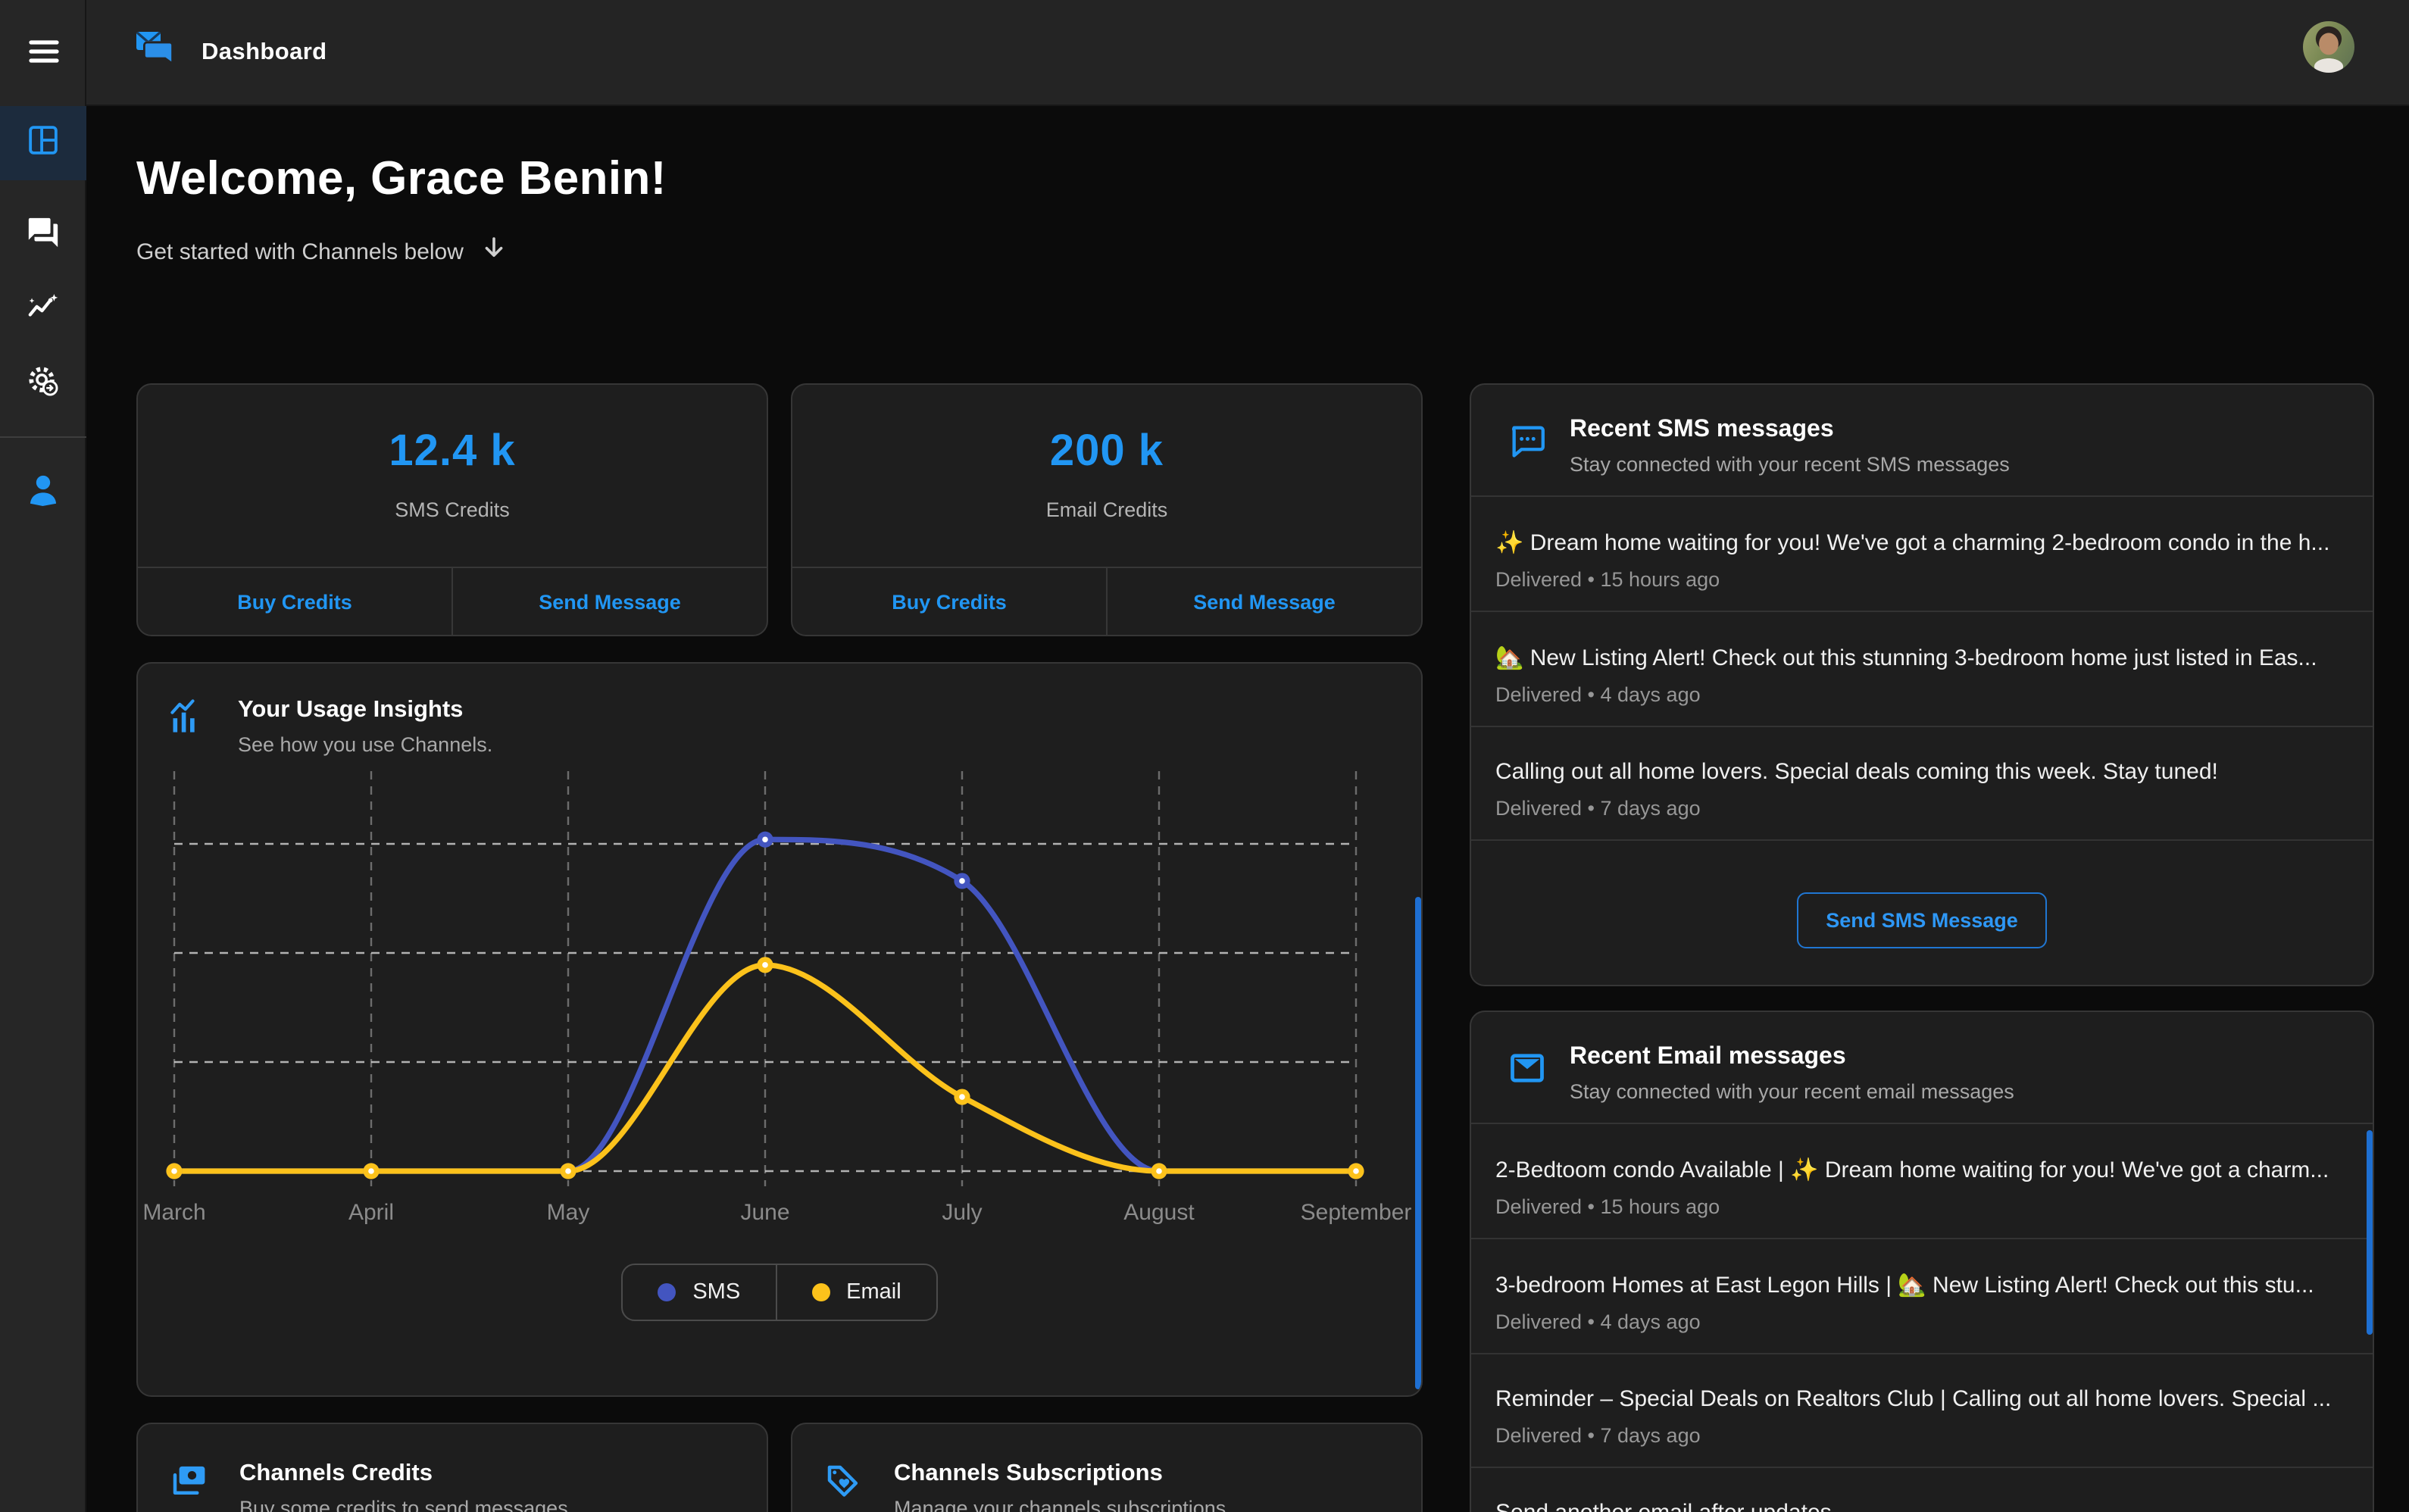  What do you see at coordinates (351, 710) in the screenshot?
I see `usage-title: Your Usage Insights` at bounding box center [351, 710].